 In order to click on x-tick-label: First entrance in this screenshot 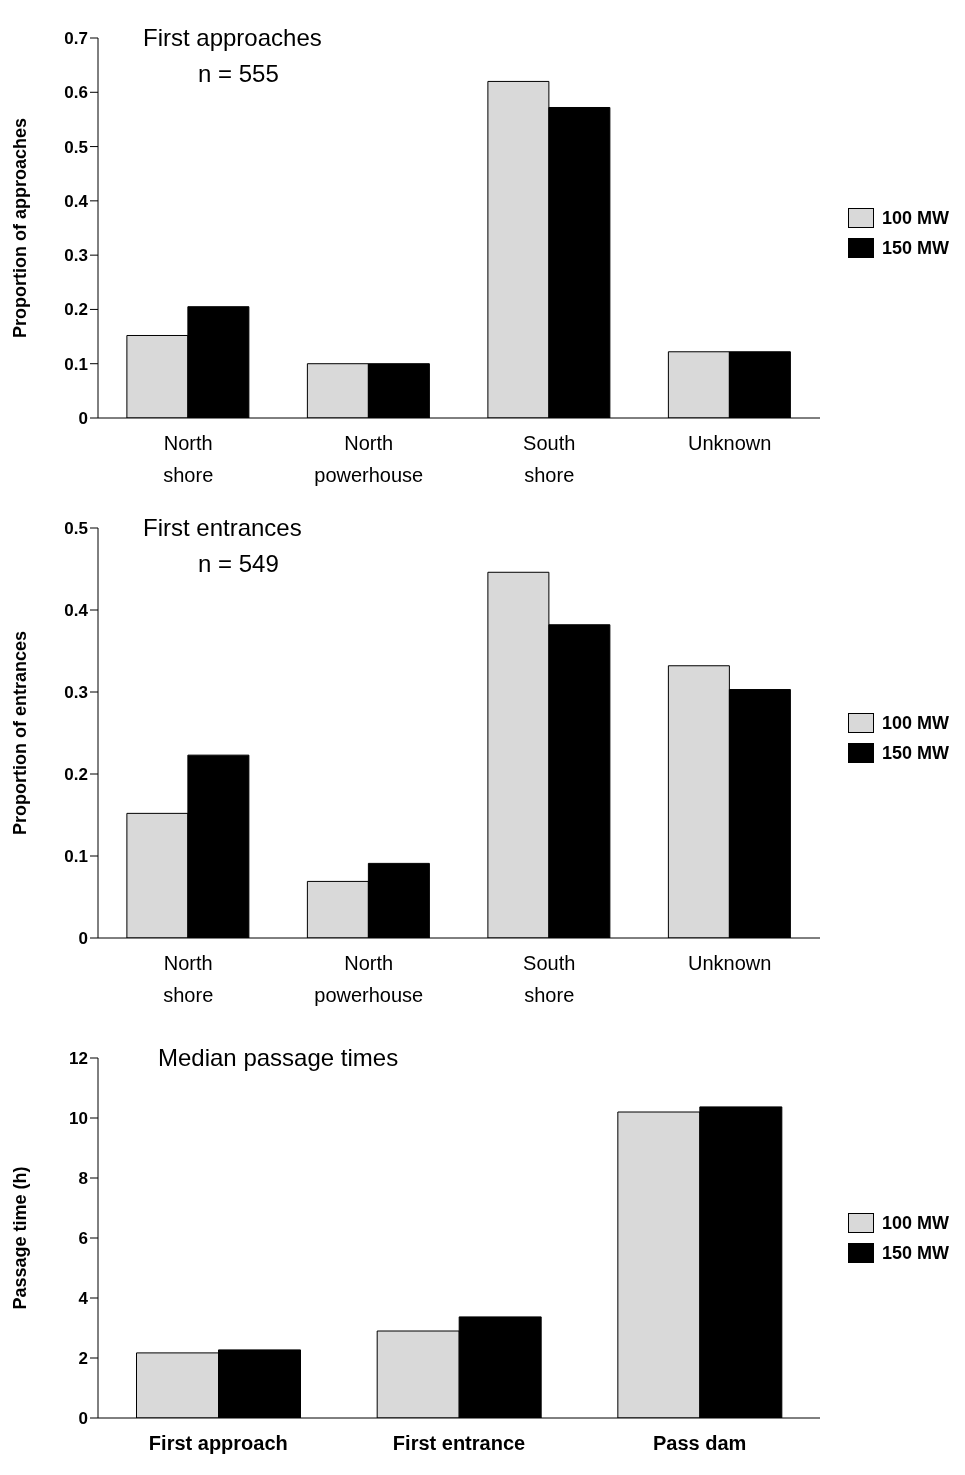, I will do `click(459, 1443)`.